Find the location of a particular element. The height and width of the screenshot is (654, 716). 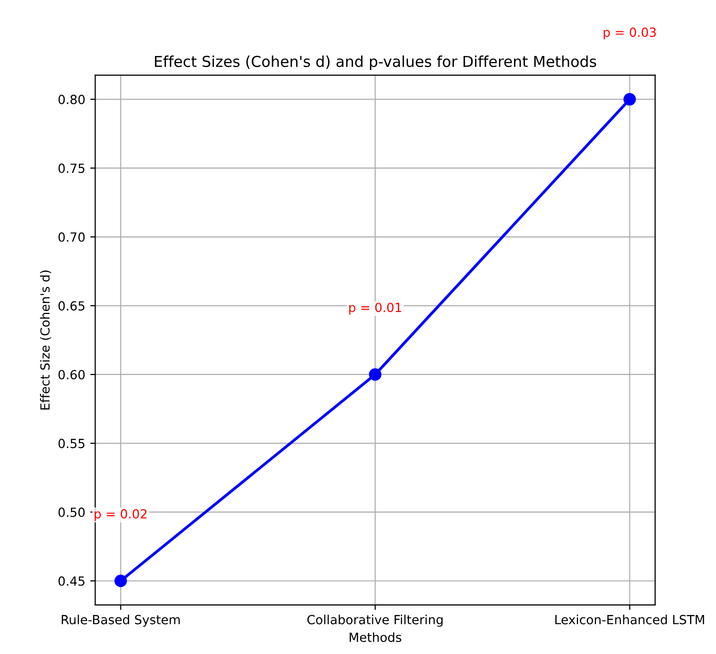

y-tick-label: 0.60 is located at coordinates (71, 375).